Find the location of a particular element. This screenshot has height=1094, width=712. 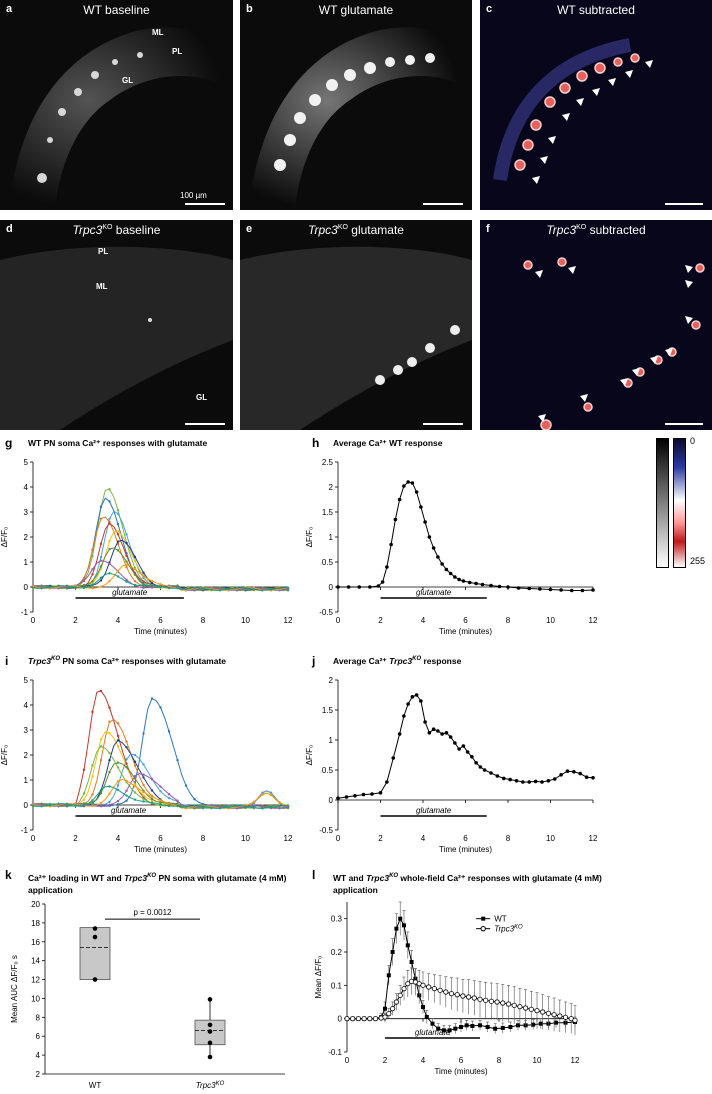

chart-letter-h: h is located at coordinates (316, 443).